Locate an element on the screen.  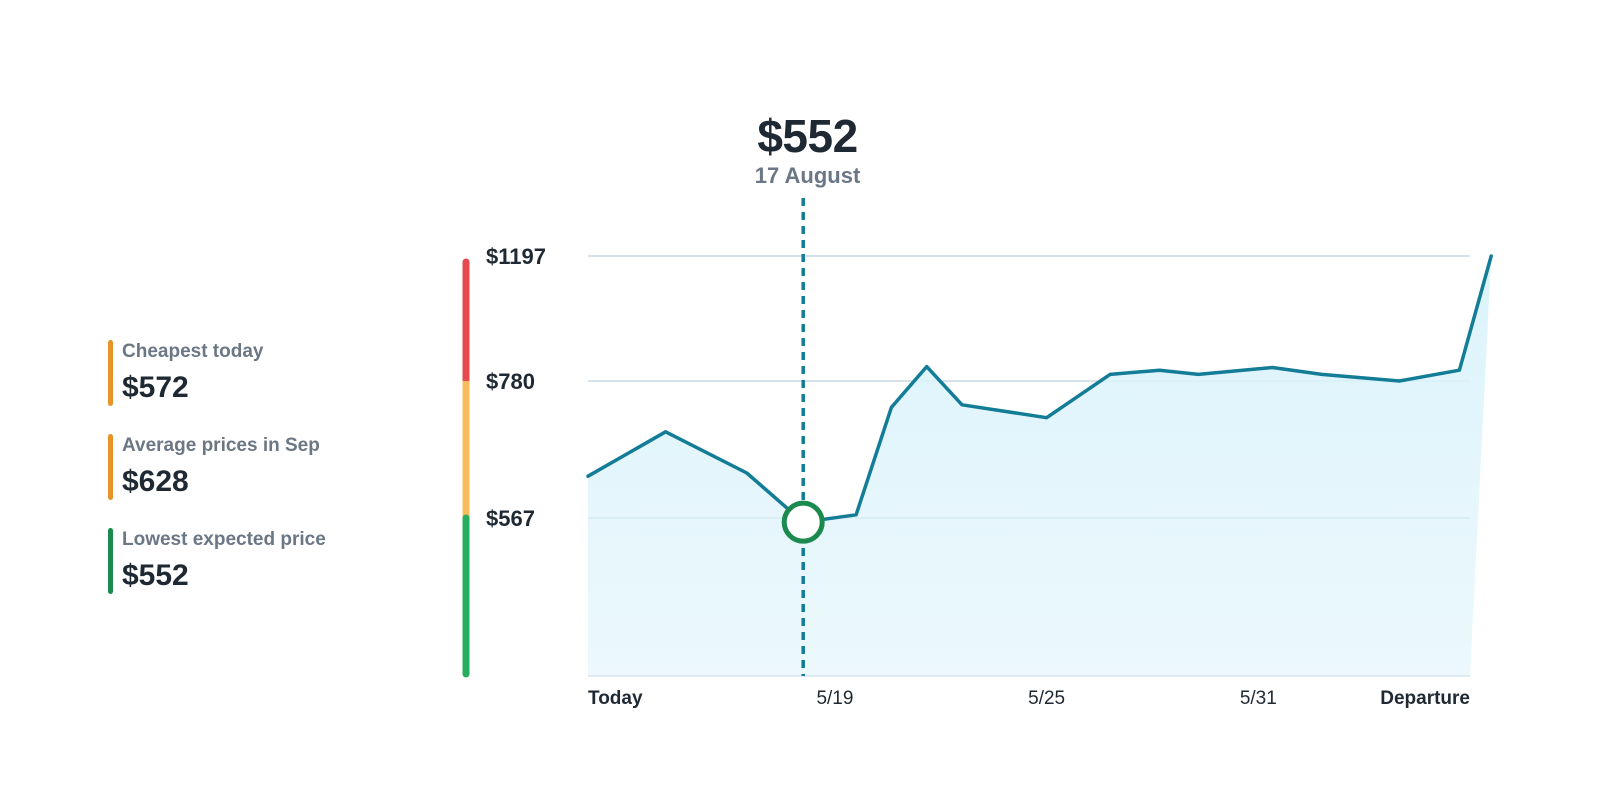
stat-value: $552 is located at coordinates (155, 575).